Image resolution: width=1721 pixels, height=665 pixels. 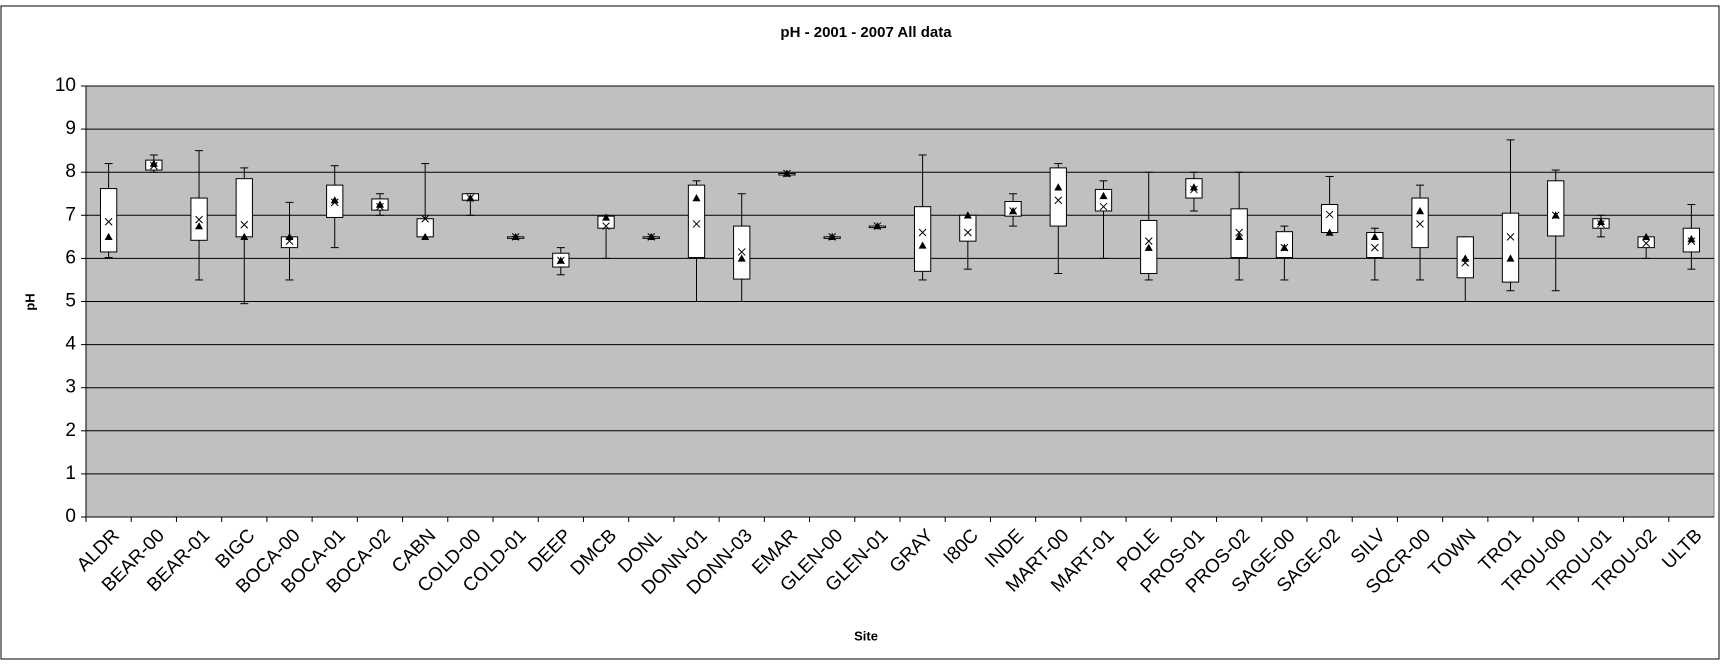 What do you see at coordinates (70, 473) in the screenshot?
I see `y-tick-label: 1` at bounding box center [70, 473].